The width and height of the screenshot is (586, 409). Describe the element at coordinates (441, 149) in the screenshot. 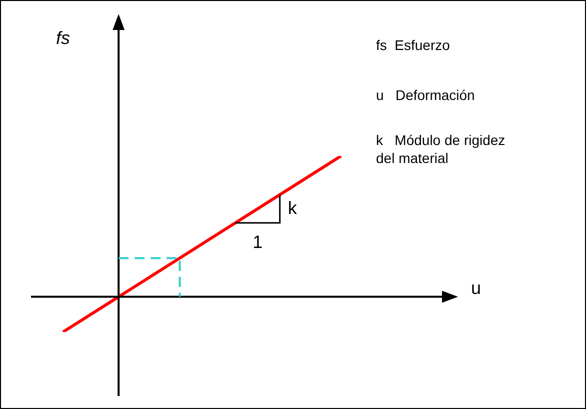

I see `text: k Módulo de rigidez del material` at that location.